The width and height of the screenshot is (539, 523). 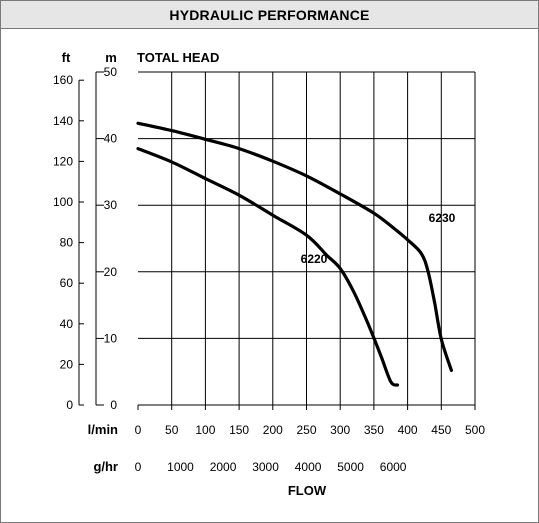 I want to click on x-tick-label-300: 300, so click(x=340, y=430).